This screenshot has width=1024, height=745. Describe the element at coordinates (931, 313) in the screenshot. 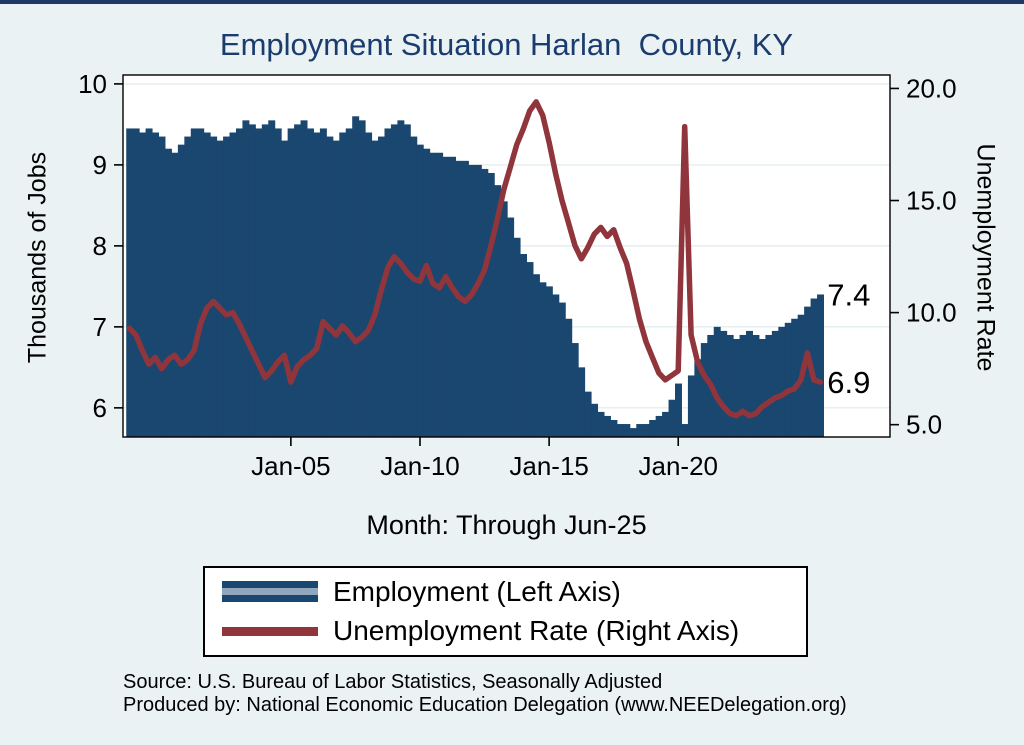

I see `right-tick-label: 10.0` at that location.